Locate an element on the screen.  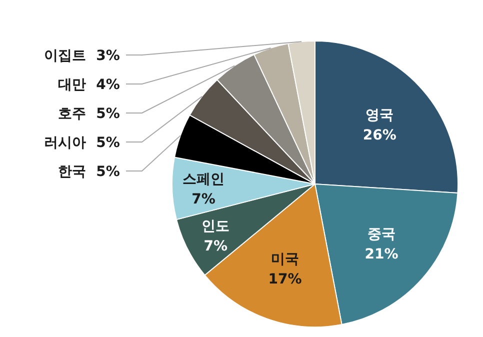
data-label: 17% is located at coordinates (285, 279).